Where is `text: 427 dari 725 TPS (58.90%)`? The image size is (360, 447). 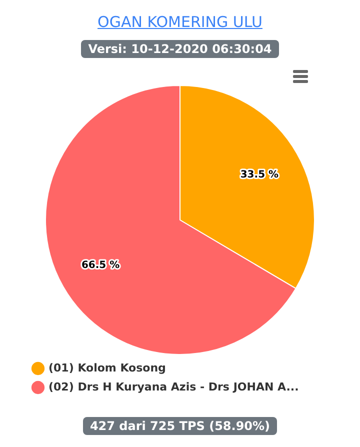 text: 427 dari 725 TPS (58.90%) is located at coordinates (180, 426).